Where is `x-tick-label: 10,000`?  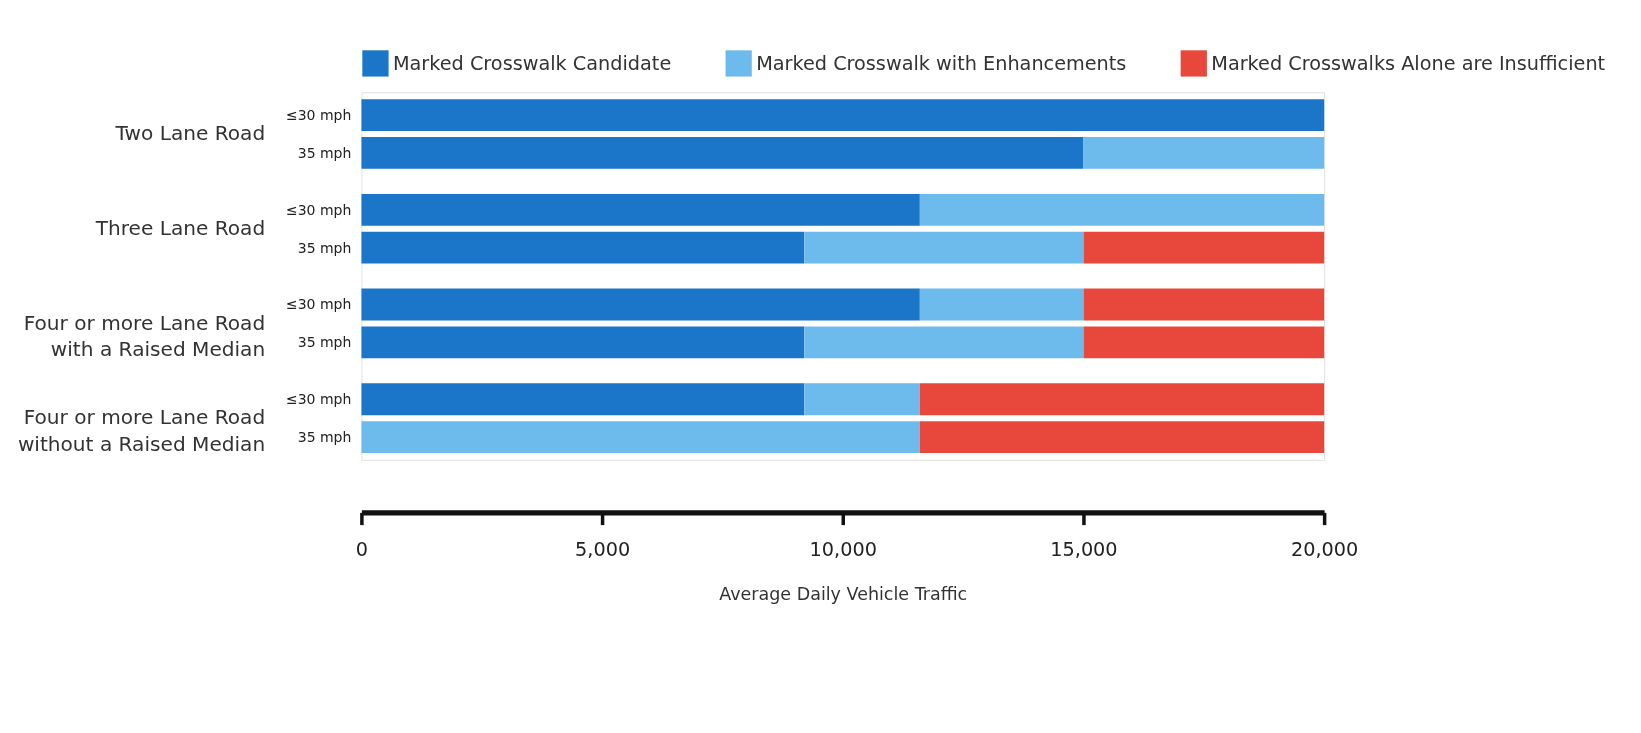
x-tick-label: 10,000 is located at coordinates (843, 549).